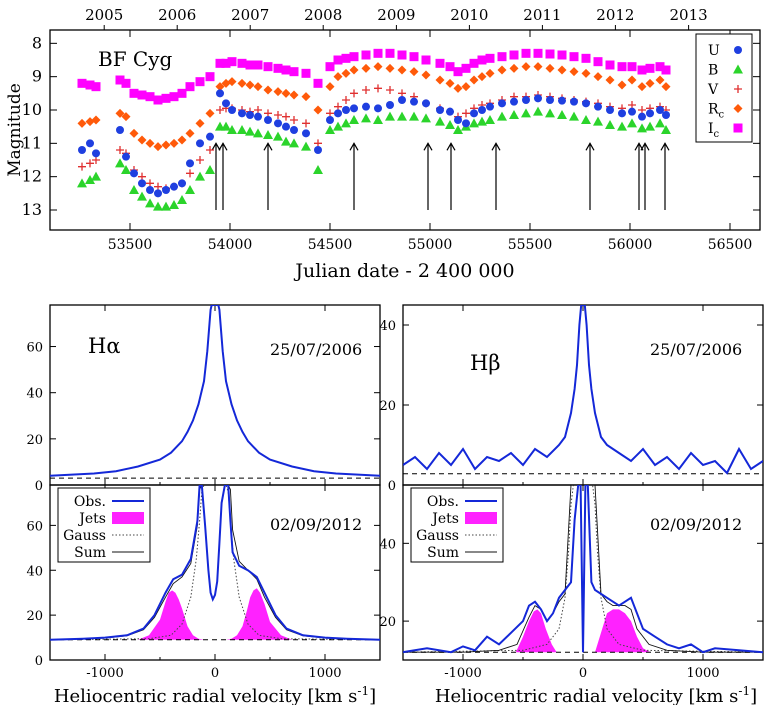 The width and height of the screenshot is (770, 705). What do you see at coordinates (32, 176) in the screenshot?
I see `y-tick-label: 12` at bounding box center [32, 176].